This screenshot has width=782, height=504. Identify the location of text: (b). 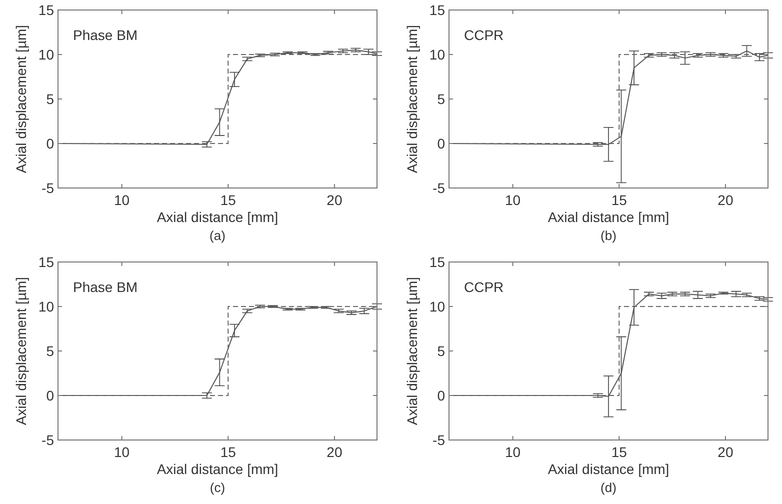
(608, 235).